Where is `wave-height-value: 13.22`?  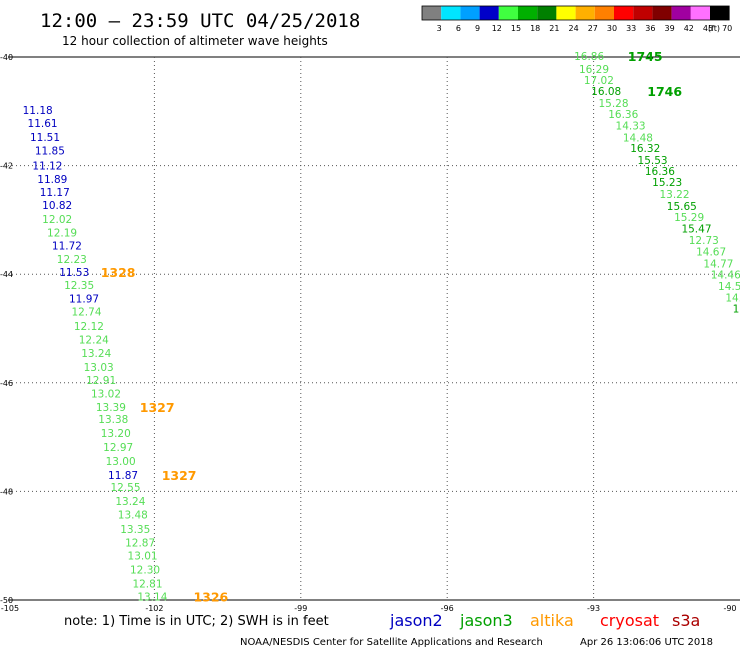 wave-height-value: 13.22 is located at coordinates (674, 195).